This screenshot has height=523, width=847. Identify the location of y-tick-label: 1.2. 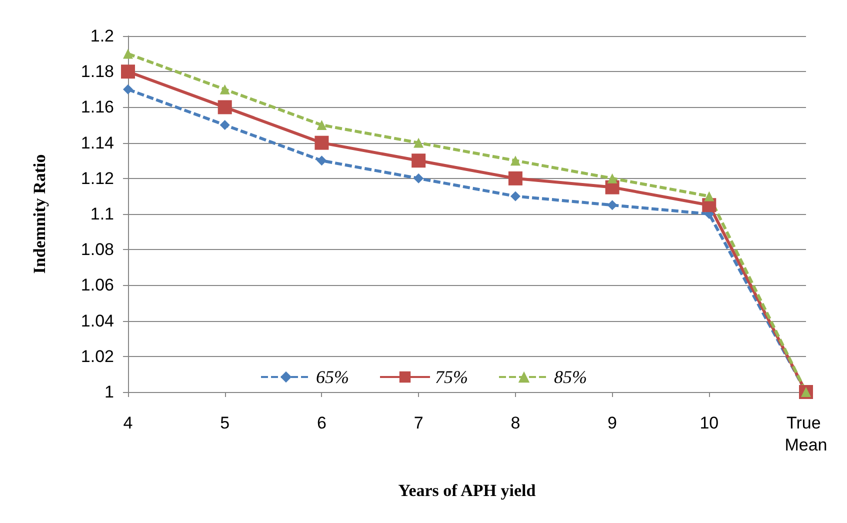
(102, 36).